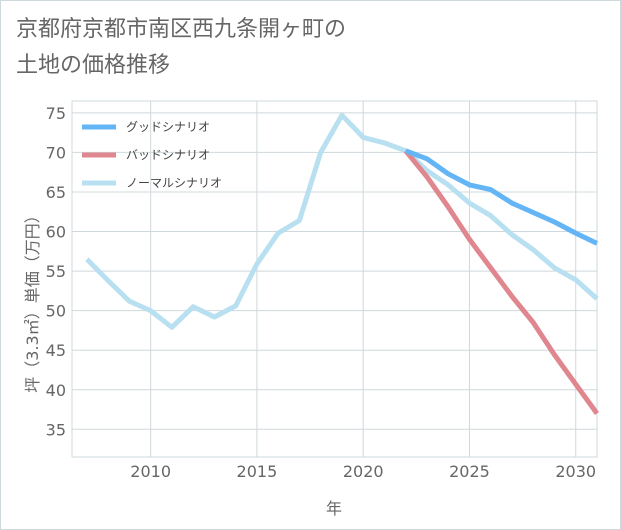 This screenshot has height=530, width=621. Describe the element at coordinates (150, 471) in the screenshot. I see `x-tick-label: 2010` at that location.